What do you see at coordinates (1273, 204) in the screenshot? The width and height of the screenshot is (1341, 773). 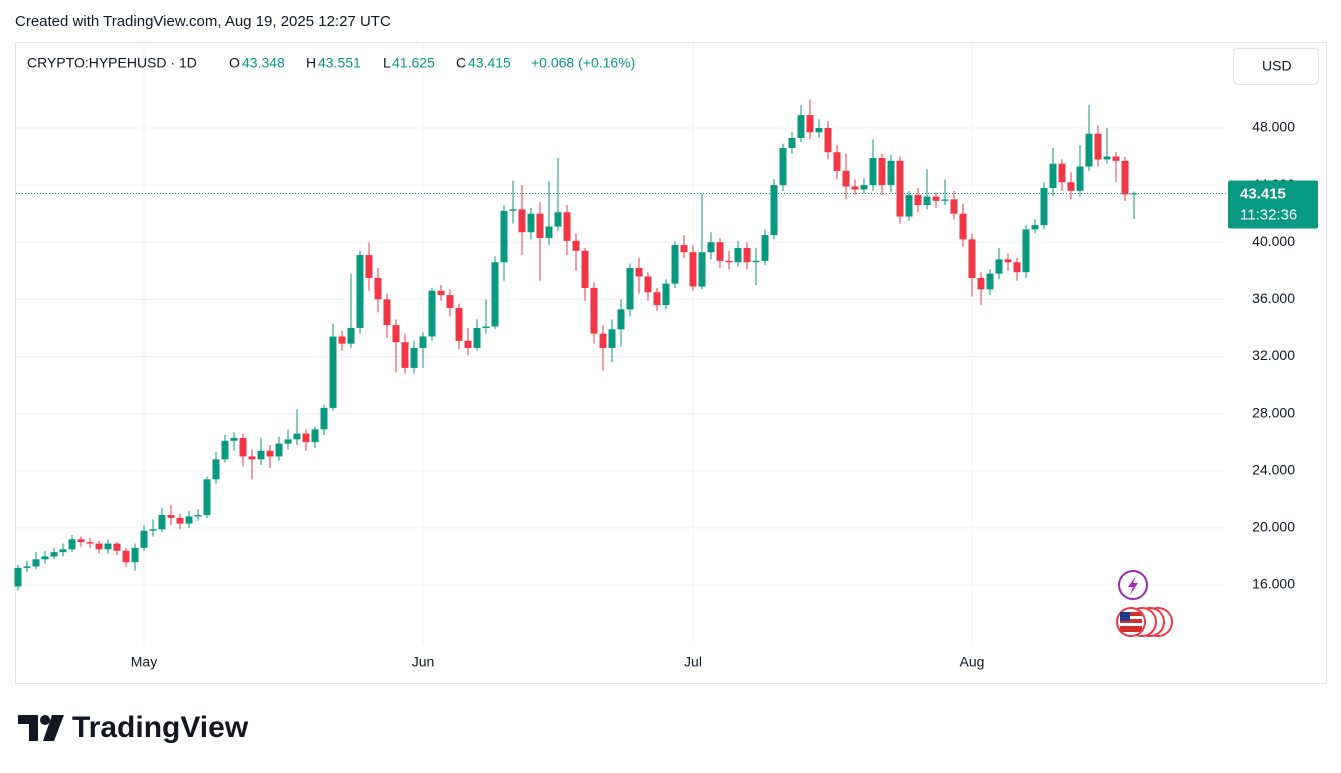 I see `last-price-box` at bounding box center [1273, 204].